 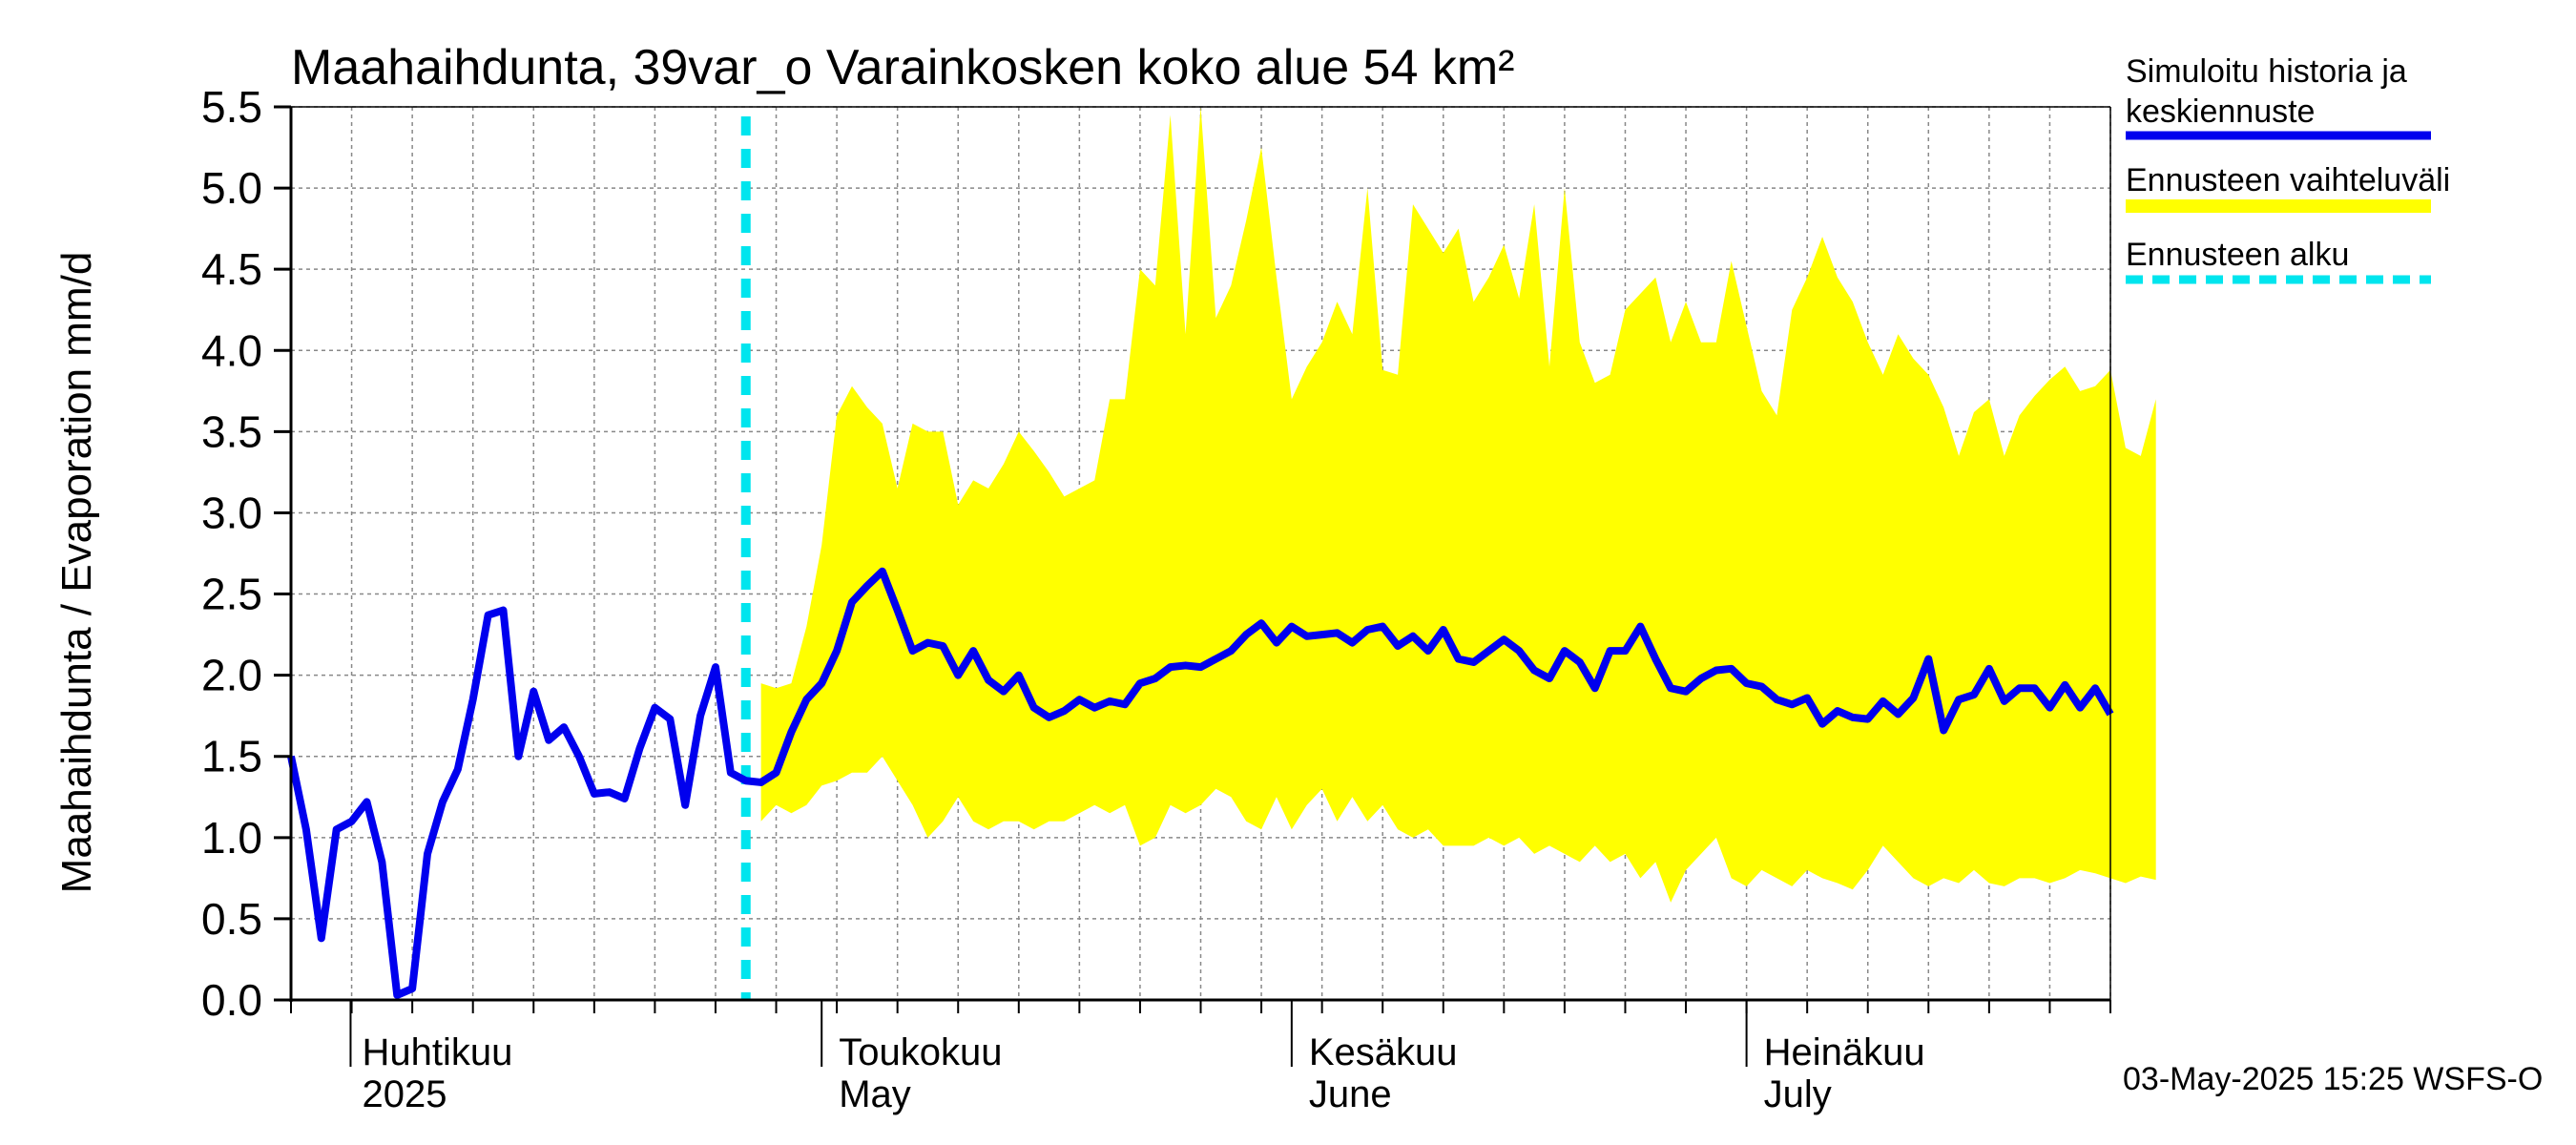 I want to click on y-tick-label: 2.5, so click(x=231, y=594).